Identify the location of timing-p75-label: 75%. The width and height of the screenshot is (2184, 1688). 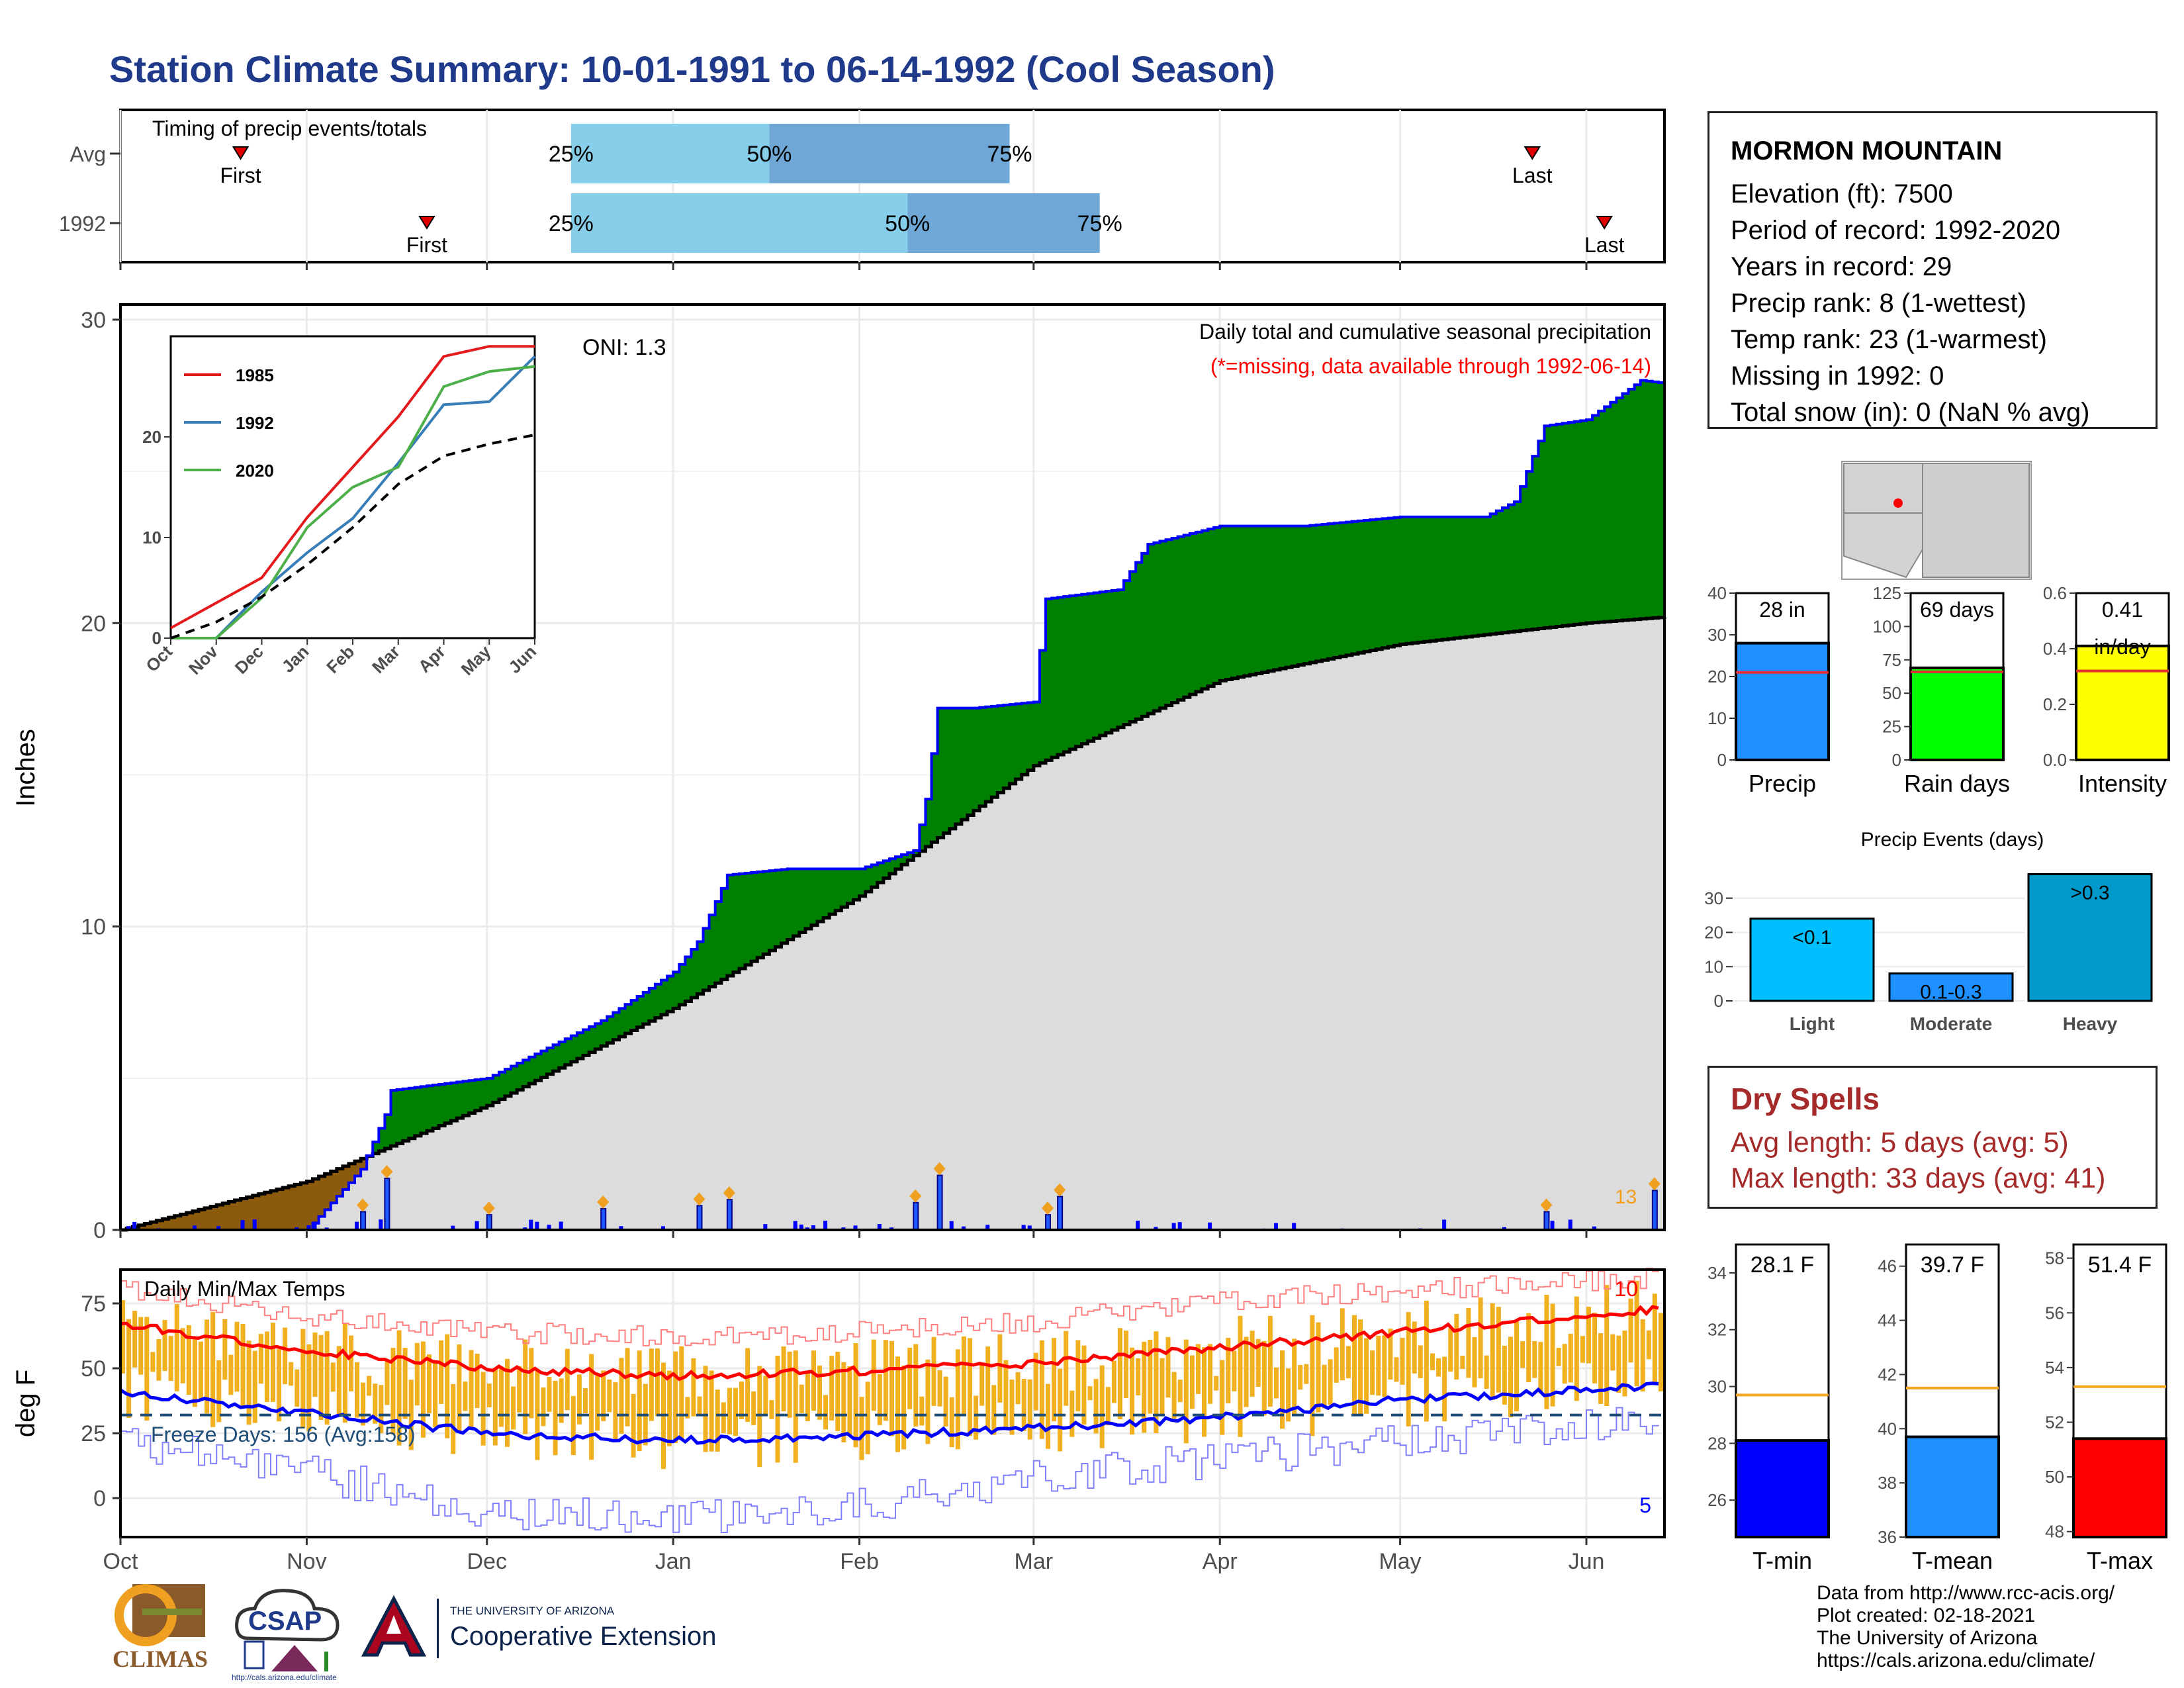
(1010, 154).